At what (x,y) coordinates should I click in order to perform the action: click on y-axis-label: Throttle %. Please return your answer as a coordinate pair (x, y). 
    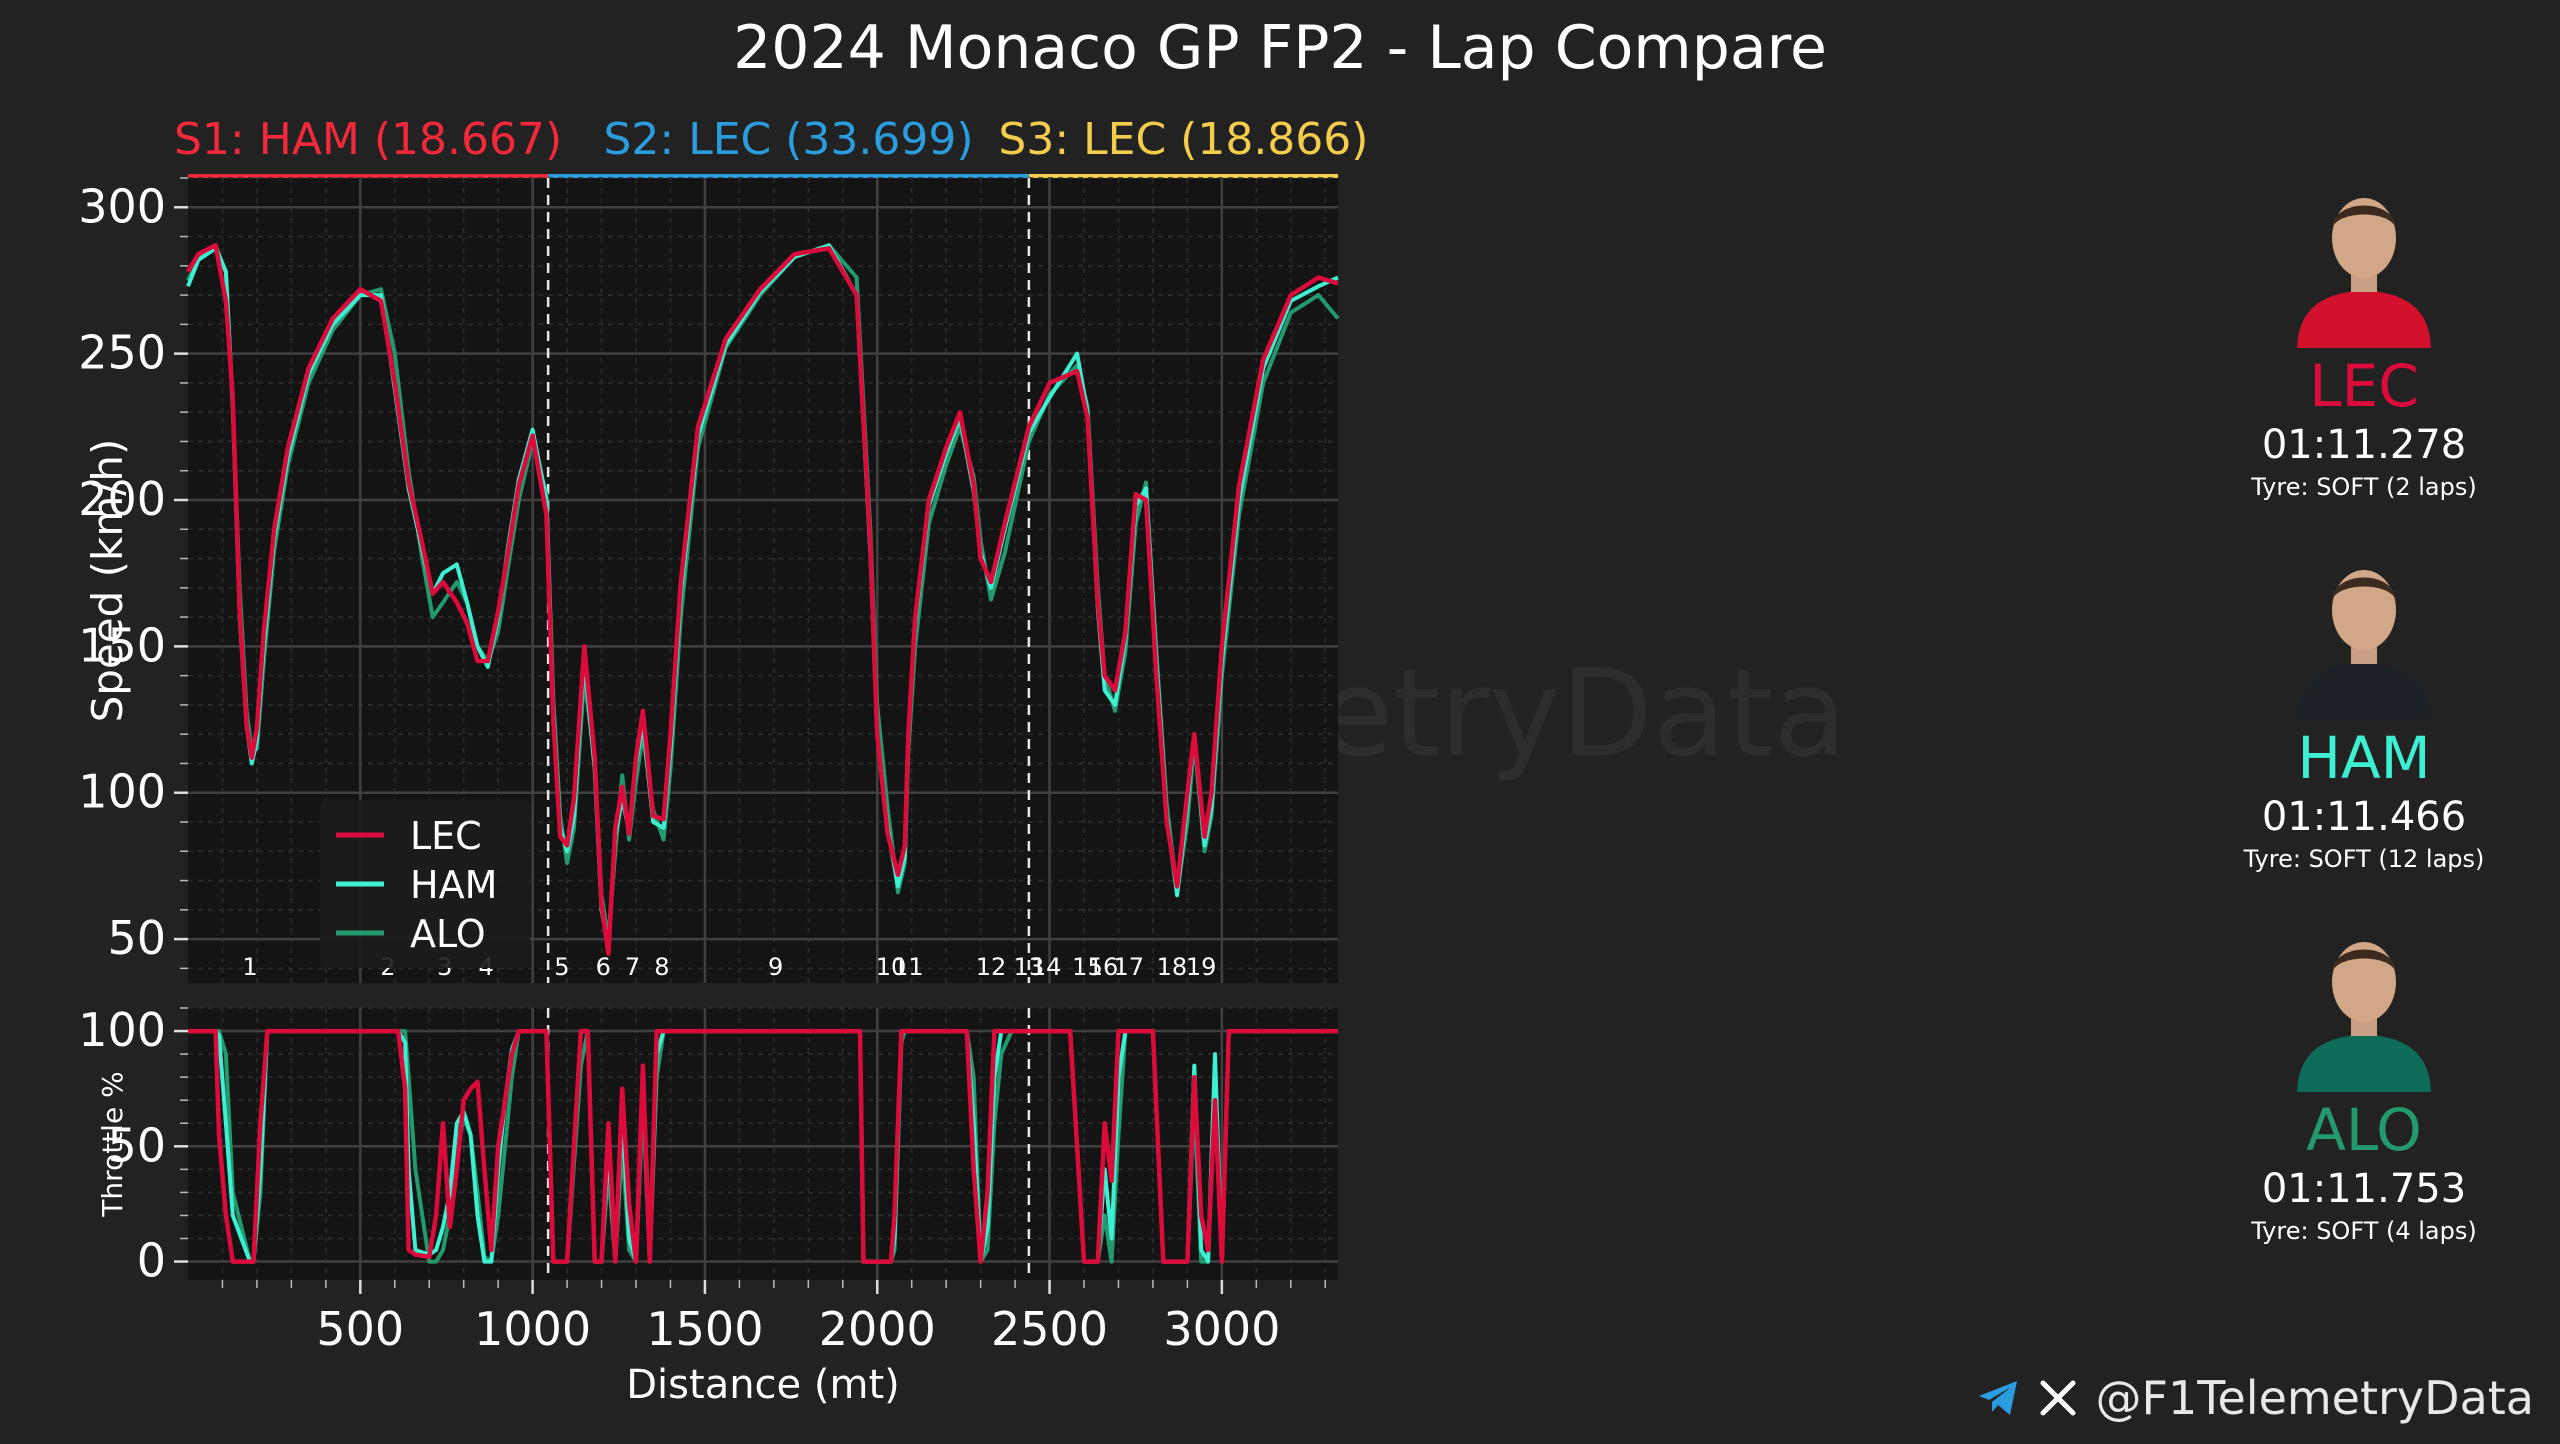
    Looking at the image, I should click on (112, 1144).